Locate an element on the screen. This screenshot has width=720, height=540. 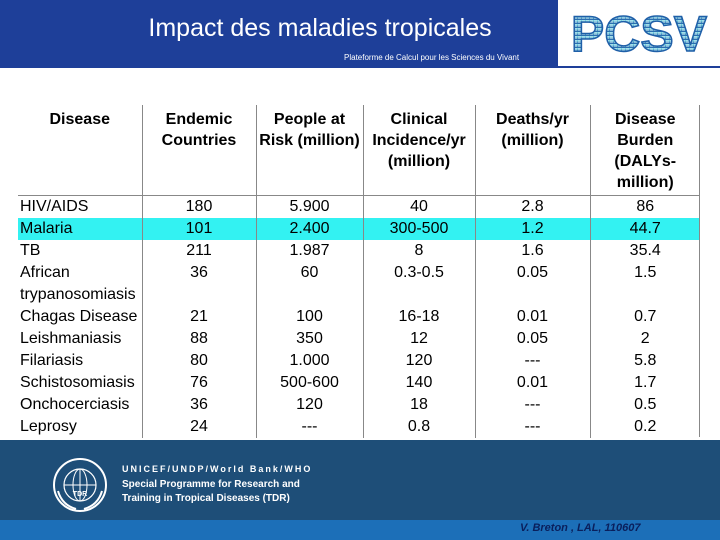
column-header-deaths: Deaths/yr (million) is located at coordinates (532, 150).